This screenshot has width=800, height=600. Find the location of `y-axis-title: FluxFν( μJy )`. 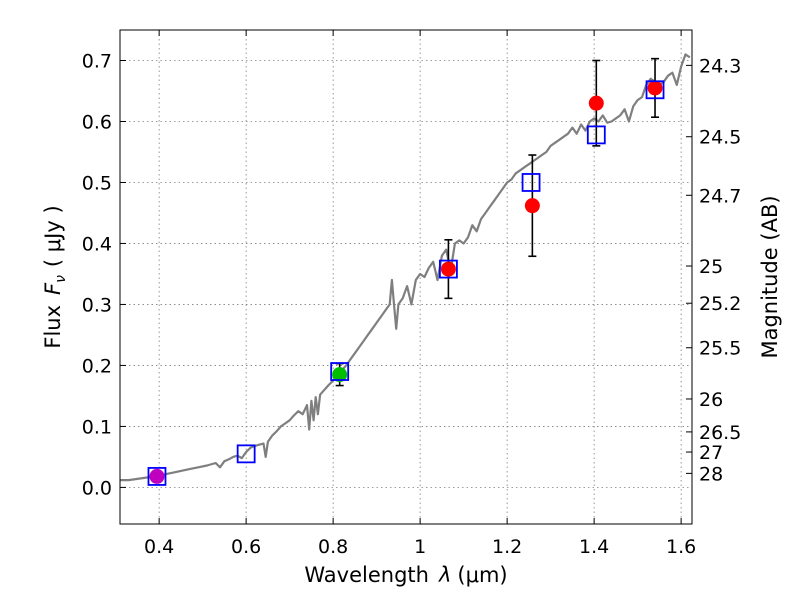

y-axis-title: FluxFν( μJy ) is located at coordinates (55, 276).